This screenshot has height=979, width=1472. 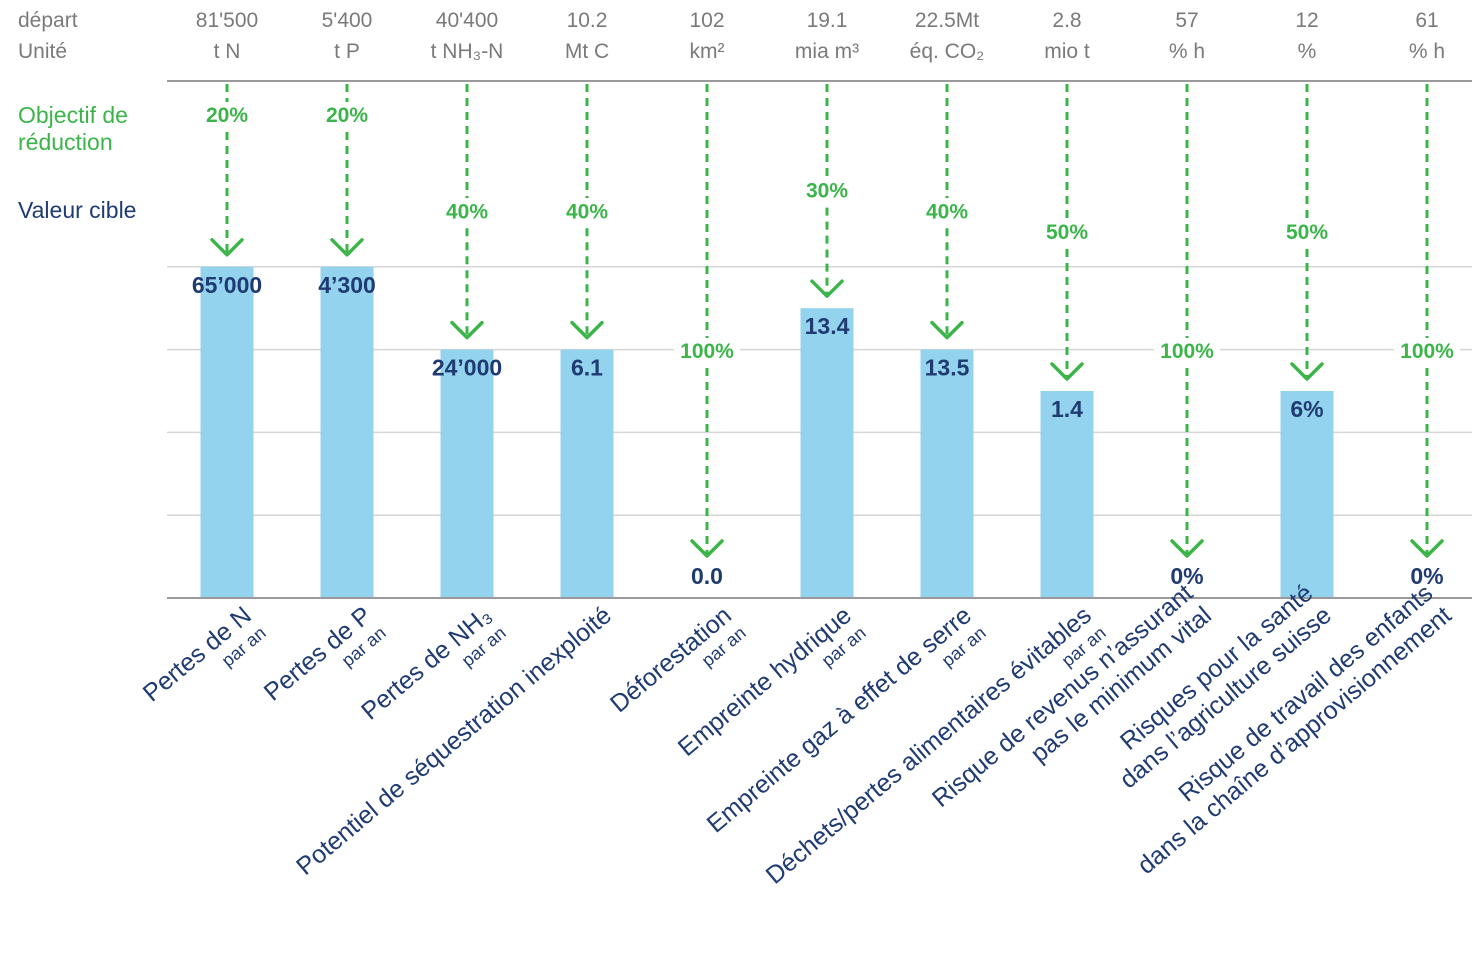 I want to click on unit-label: éq. CO₂, so click(x=947, y=51).